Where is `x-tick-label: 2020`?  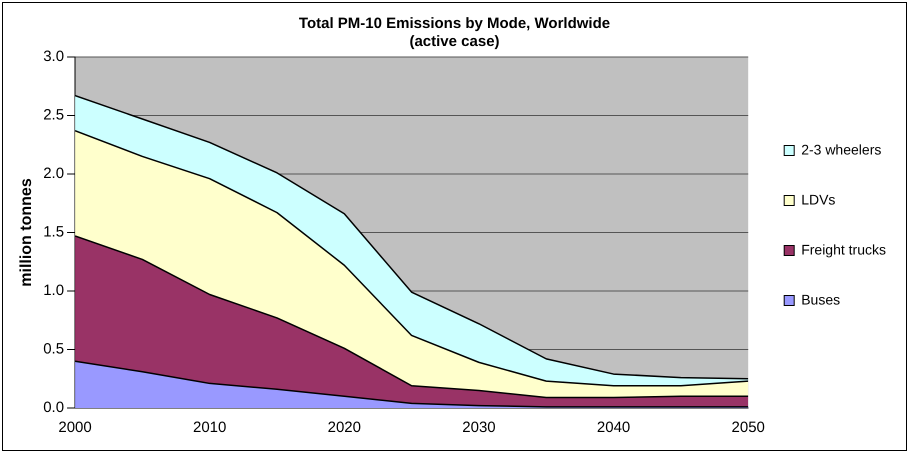
x-tick-label: 2020 is located at coordinates (344, 427).